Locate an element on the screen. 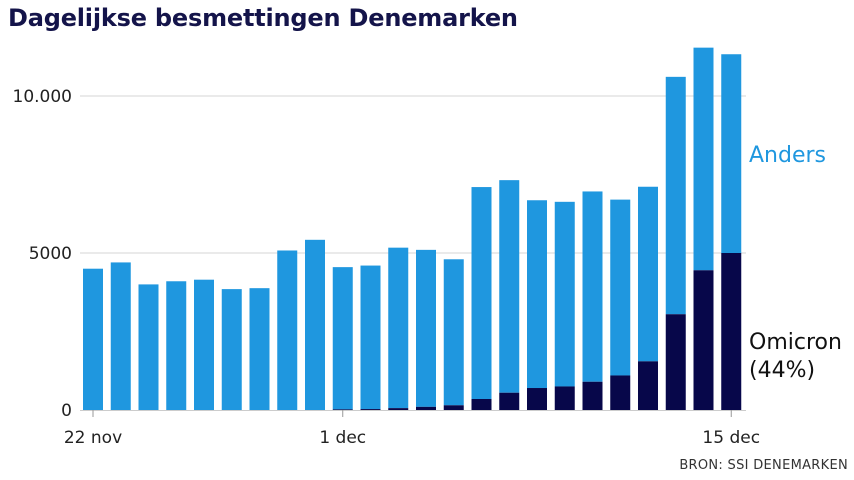  series-label-anders: Anders is located at coordinates (787, 155).